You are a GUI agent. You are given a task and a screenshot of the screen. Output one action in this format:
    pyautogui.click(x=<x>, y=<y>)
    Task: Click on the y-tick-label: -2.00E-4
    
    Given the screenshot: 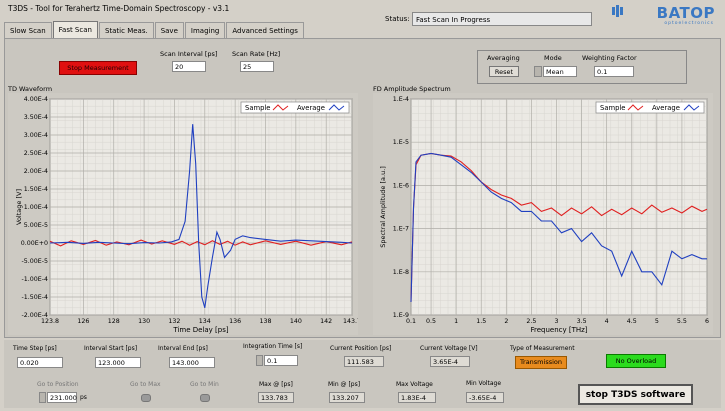 What is the action you would take?
    pyautogui.click(x=34, y=315)
    